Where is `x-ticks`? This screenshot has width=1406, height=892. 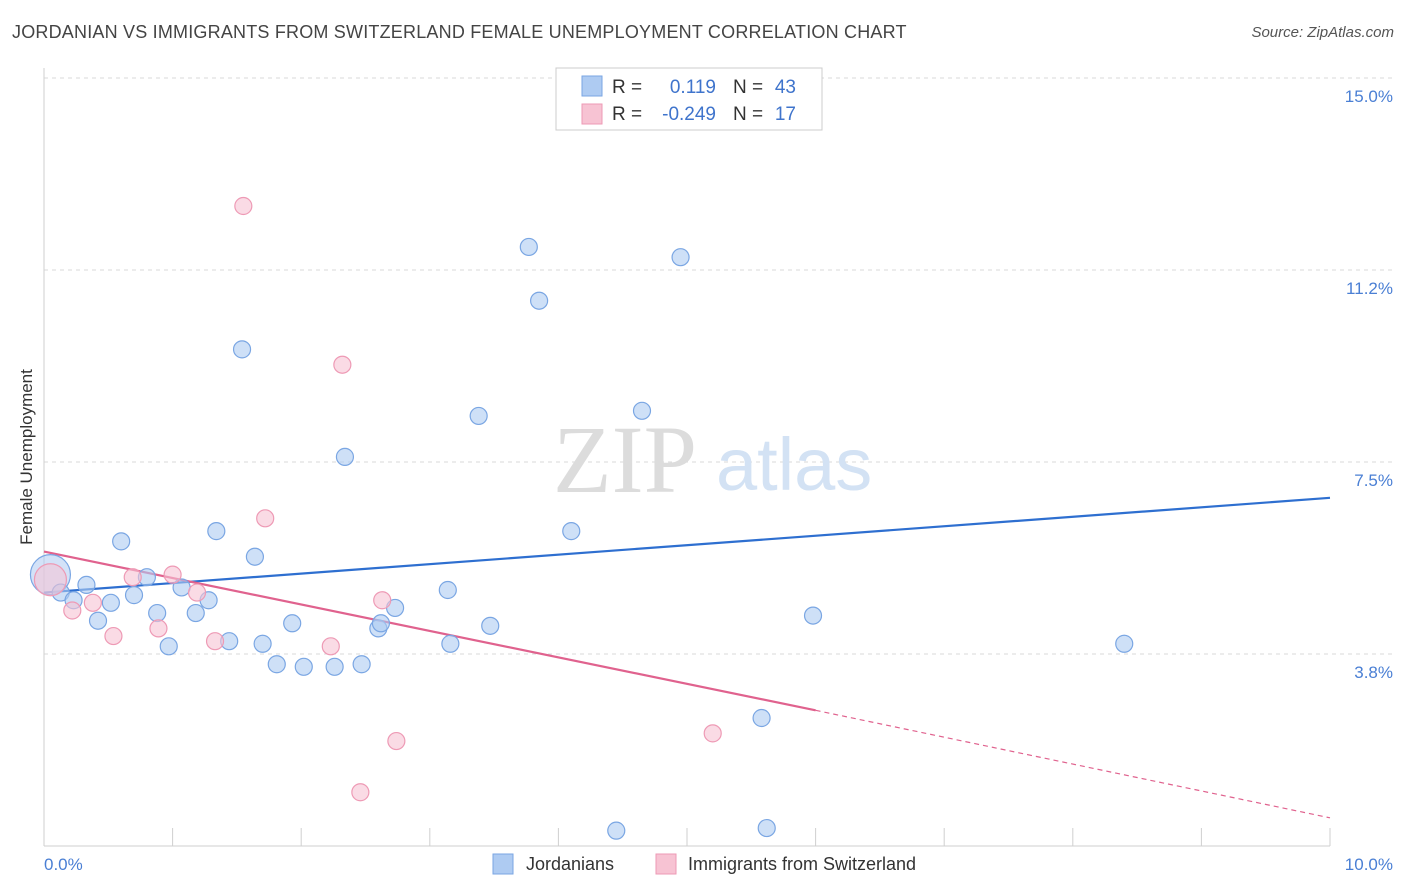
x-ticks is located at coordinates (751, 837).